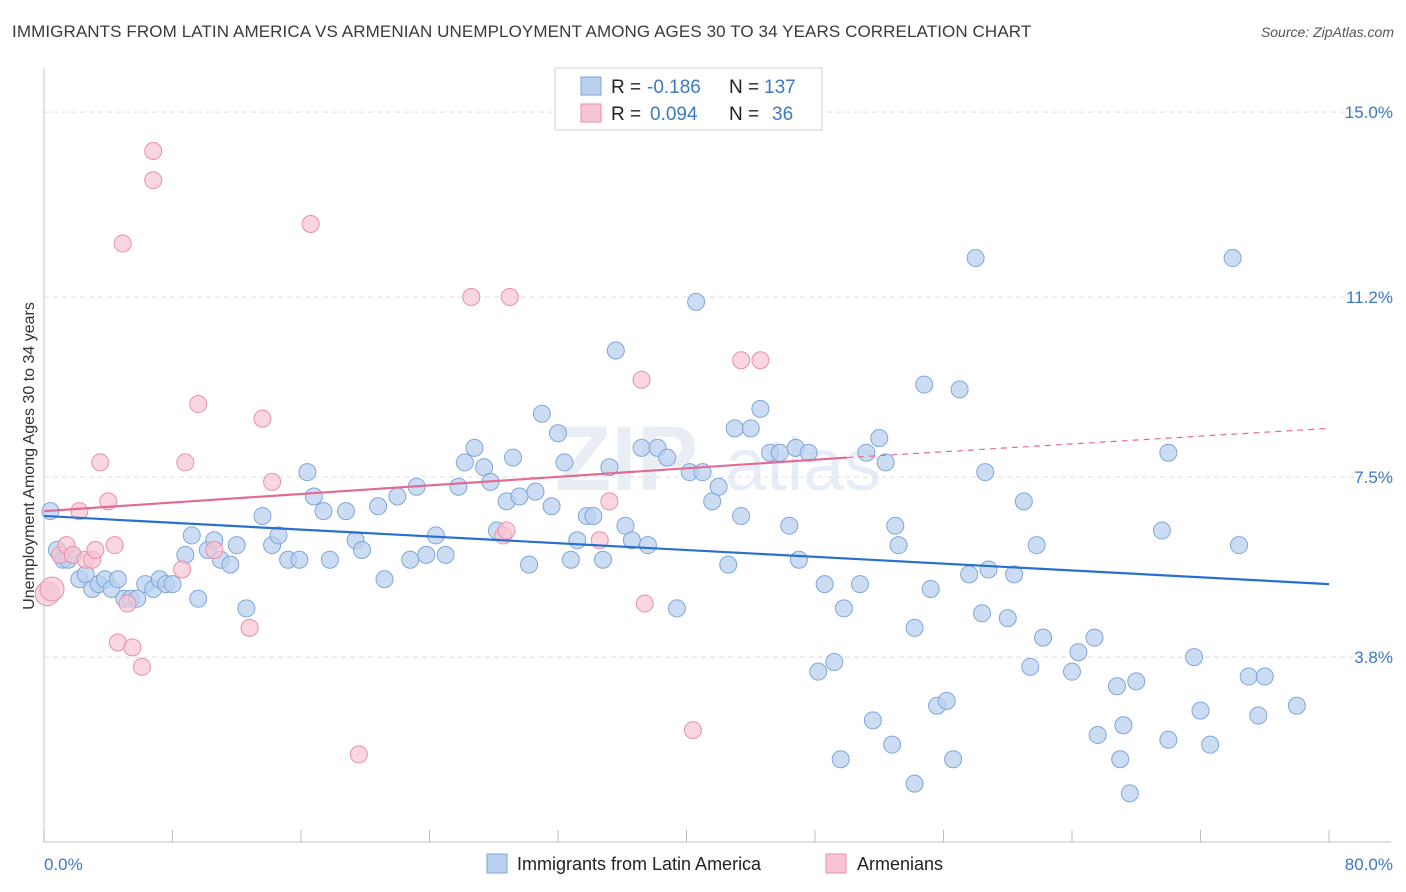 Image resolution: width=1406 pixels, height=892 pixels. Describe the element at coordinates (718, 864) in the screenshot. I see `x-tick-labels: 0.0% 80.0%` at that location.